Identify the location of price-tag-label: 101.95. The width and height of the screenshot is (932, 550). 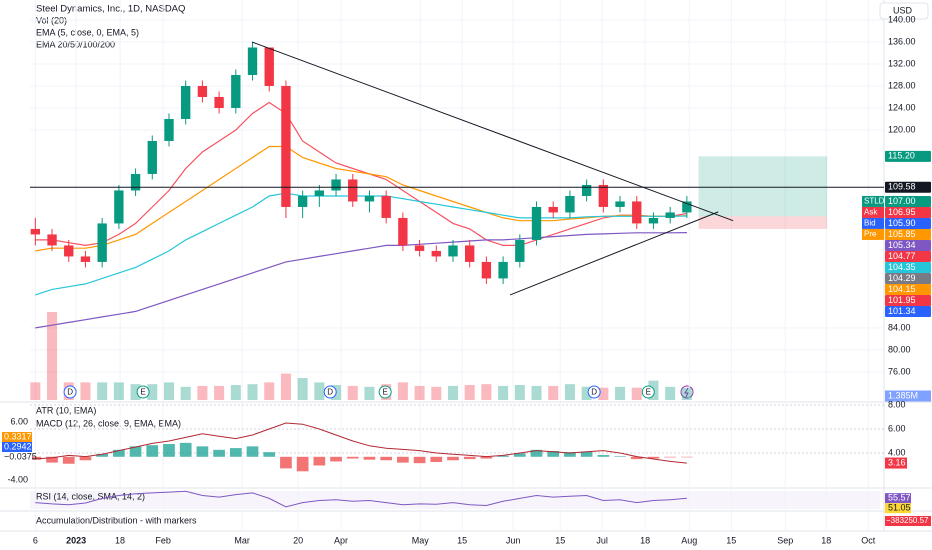
(902, 300).